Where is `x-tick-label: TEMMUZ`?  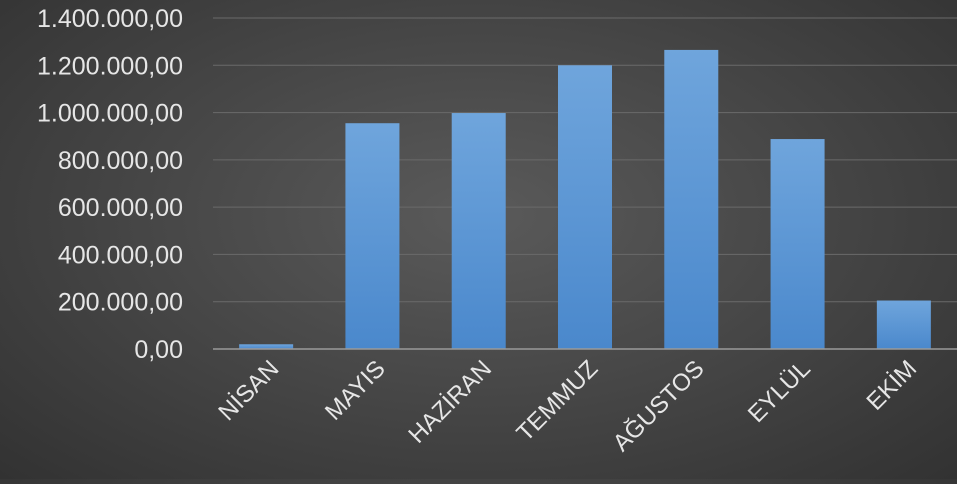 x-tick-label: TEMMUZ is located at coordinates (558, 401).